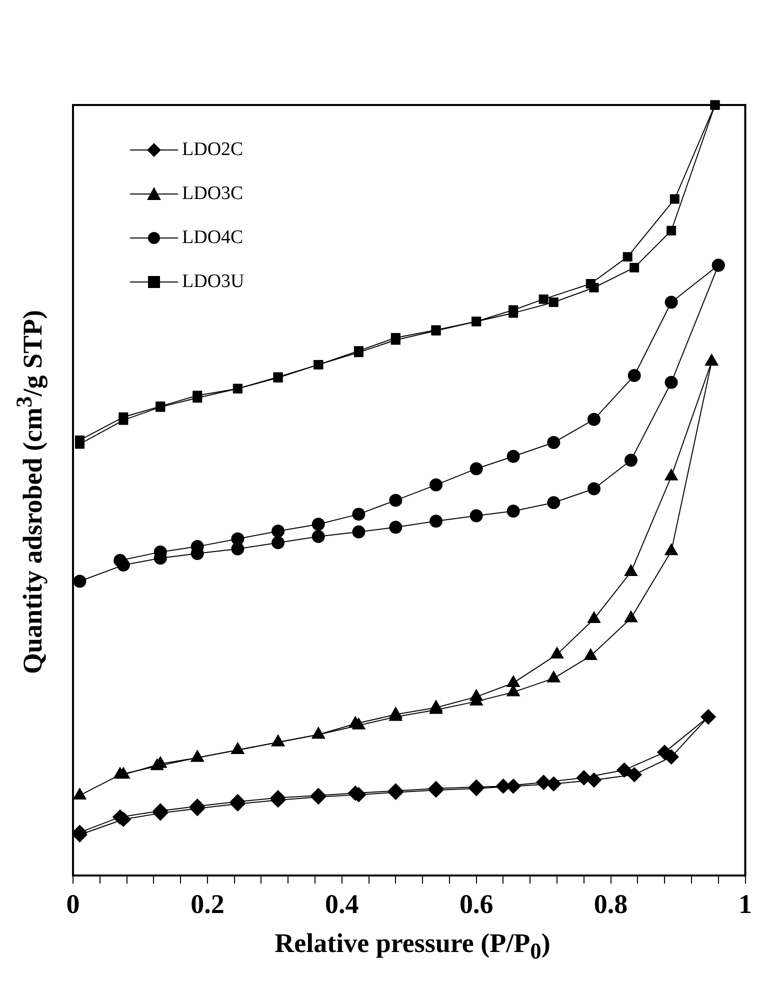  Describe the element at coordinates (213, 149) in the screenshot. I see `legend-label: LDO2C` at that location.